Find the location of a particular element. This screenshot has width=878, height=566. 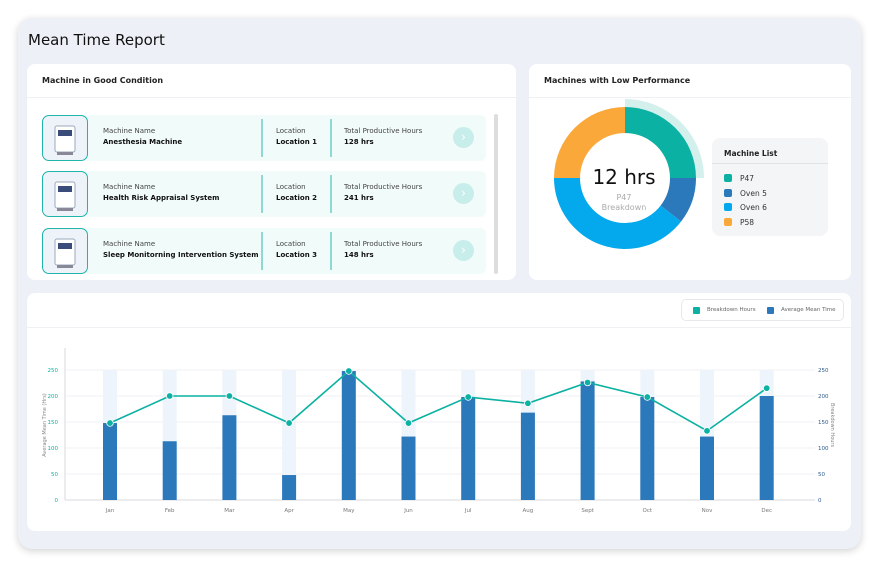

line-point-nov is located at coordinates (707, 431).